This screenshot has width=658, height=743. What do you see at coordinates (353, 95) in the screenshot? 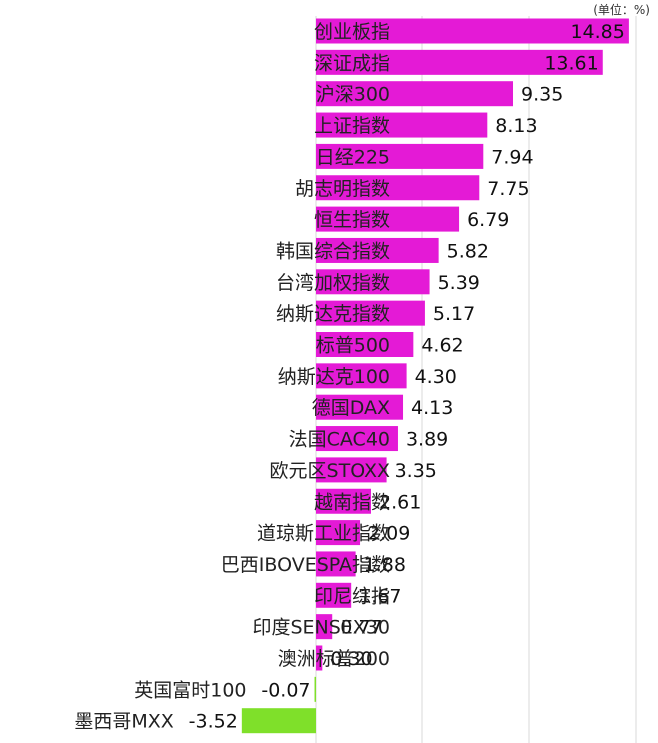
I see `category-label: 沪深300` at bounding box center [353, 95].